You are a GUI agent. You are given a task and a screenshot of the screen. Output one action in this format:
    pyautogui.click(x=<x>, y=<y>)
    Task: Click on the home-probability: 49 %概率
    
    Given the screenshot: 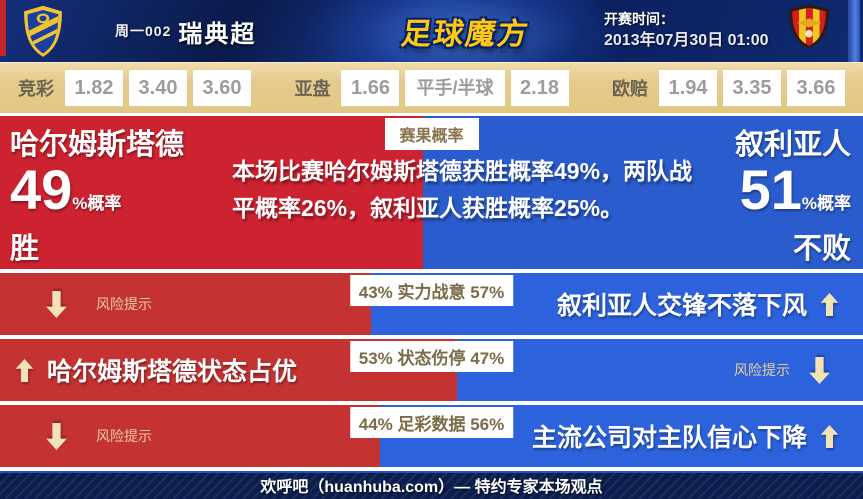 What is the action you would take?
    pyautogui.click(x=216, y=194)
    